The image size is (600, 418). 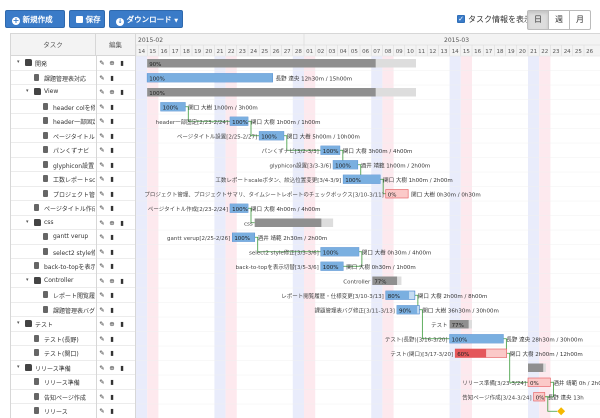 I want to click on task-row: select2 style修正✎▮, so click(x=73, y=251).